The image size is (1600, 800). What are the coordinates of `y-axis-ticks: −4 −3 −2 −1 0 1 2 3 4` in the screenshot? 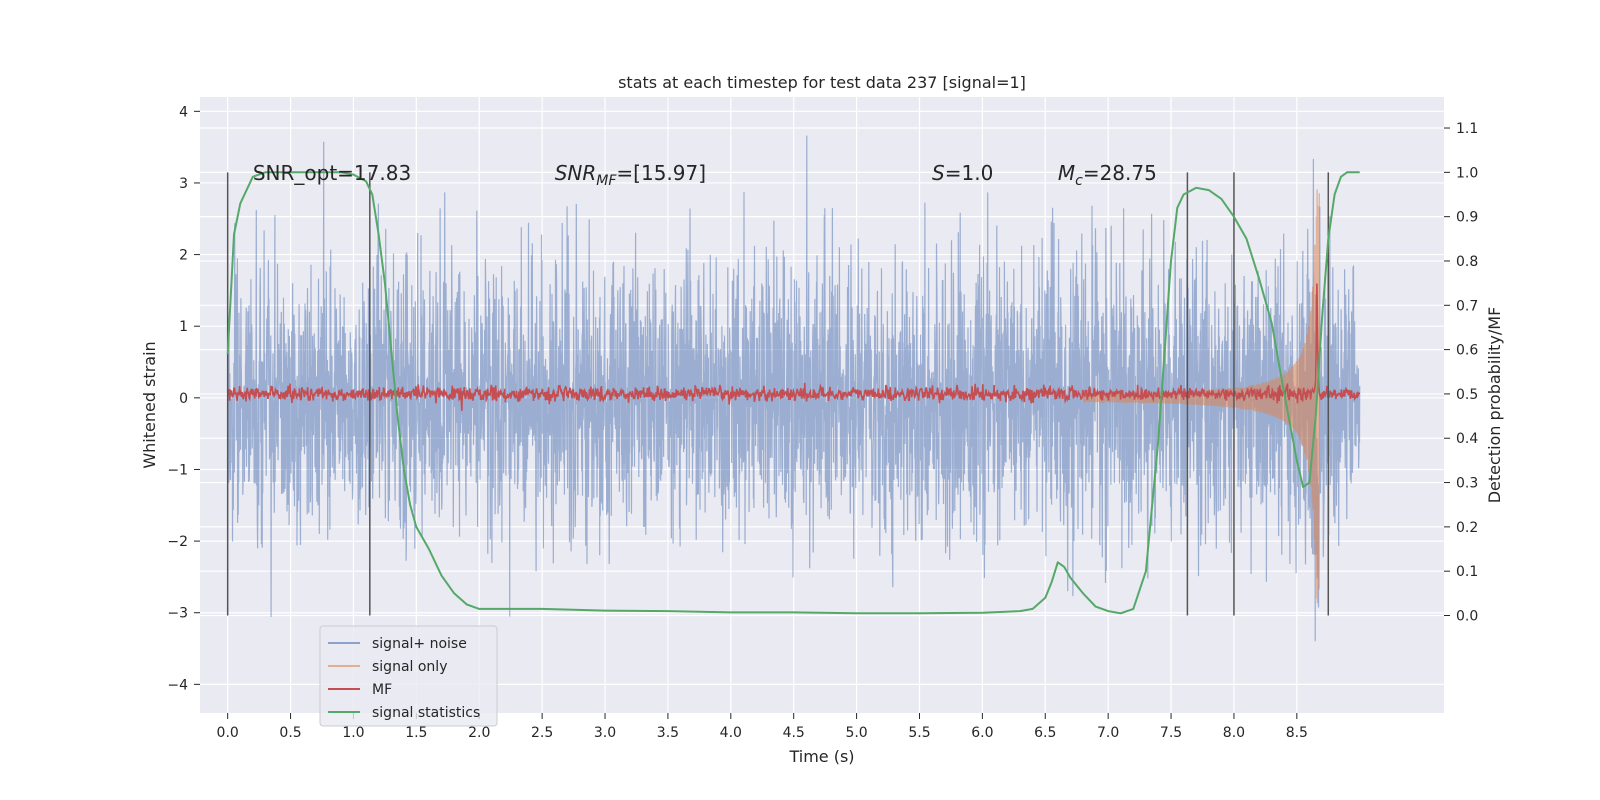 It's located at (183, 398).